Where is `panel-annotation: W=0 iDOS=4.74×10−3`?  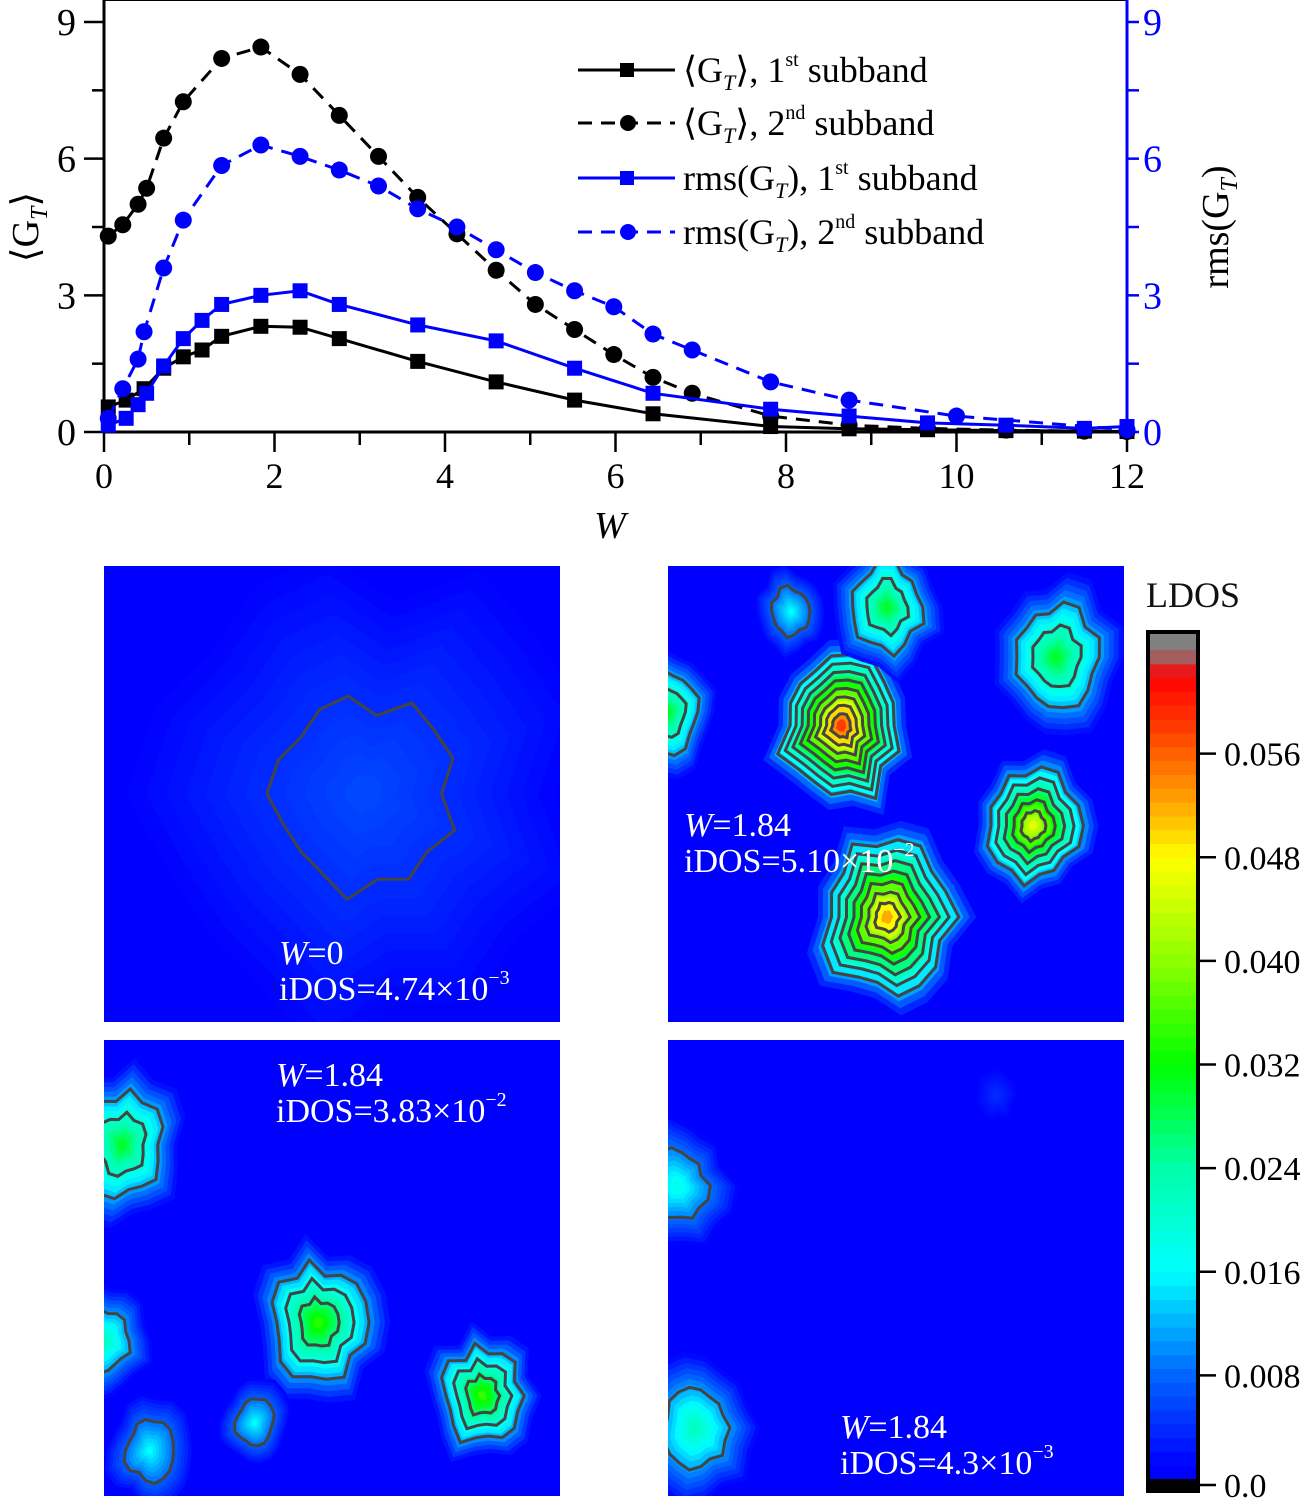 panel-annotation: W=0 iDOS=4.74×10−3 is located at coordinates (394, 972).